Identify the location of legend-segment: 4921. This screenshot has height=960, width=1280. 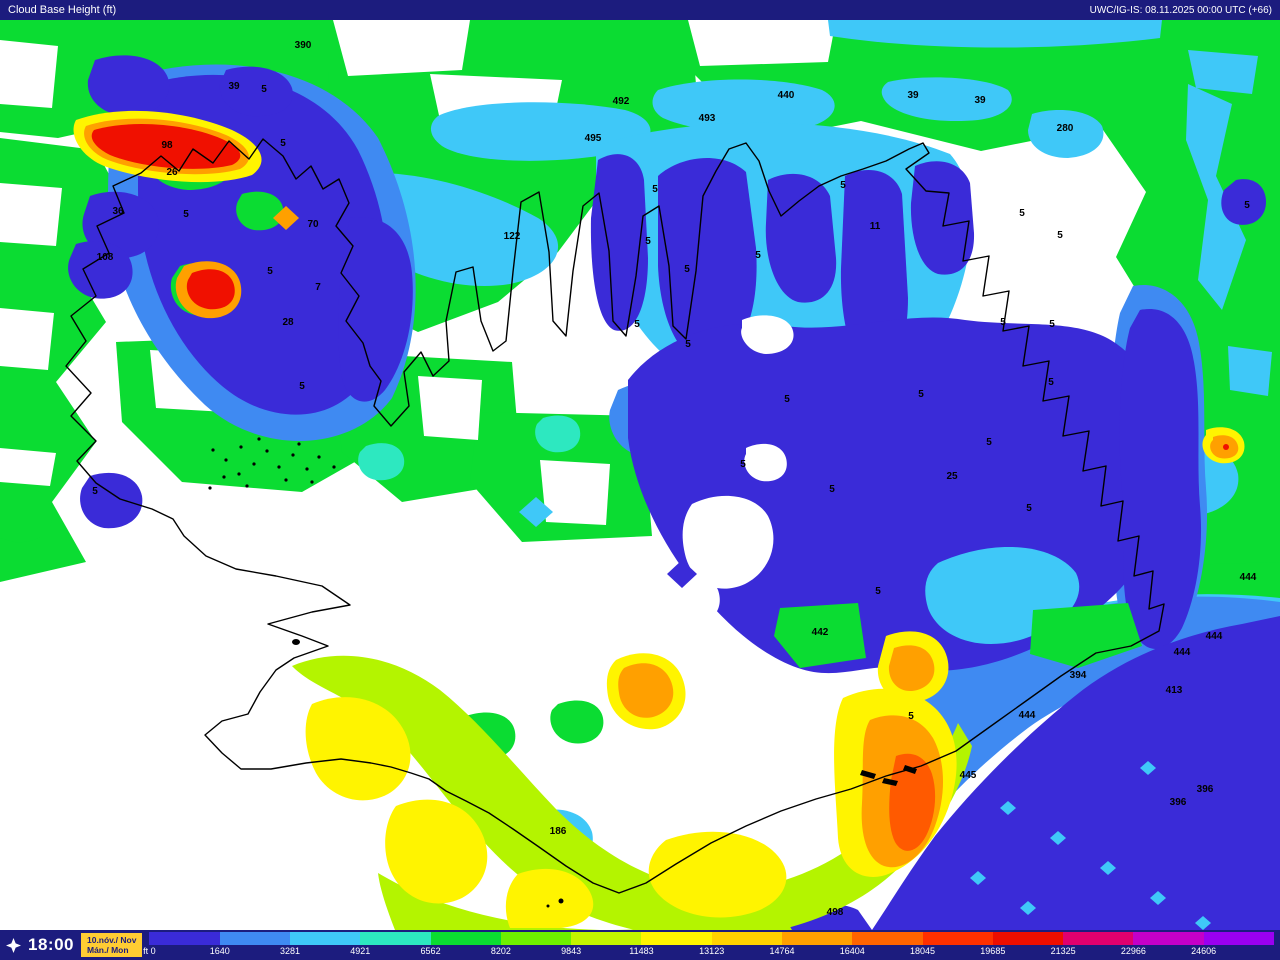
(390, 944).